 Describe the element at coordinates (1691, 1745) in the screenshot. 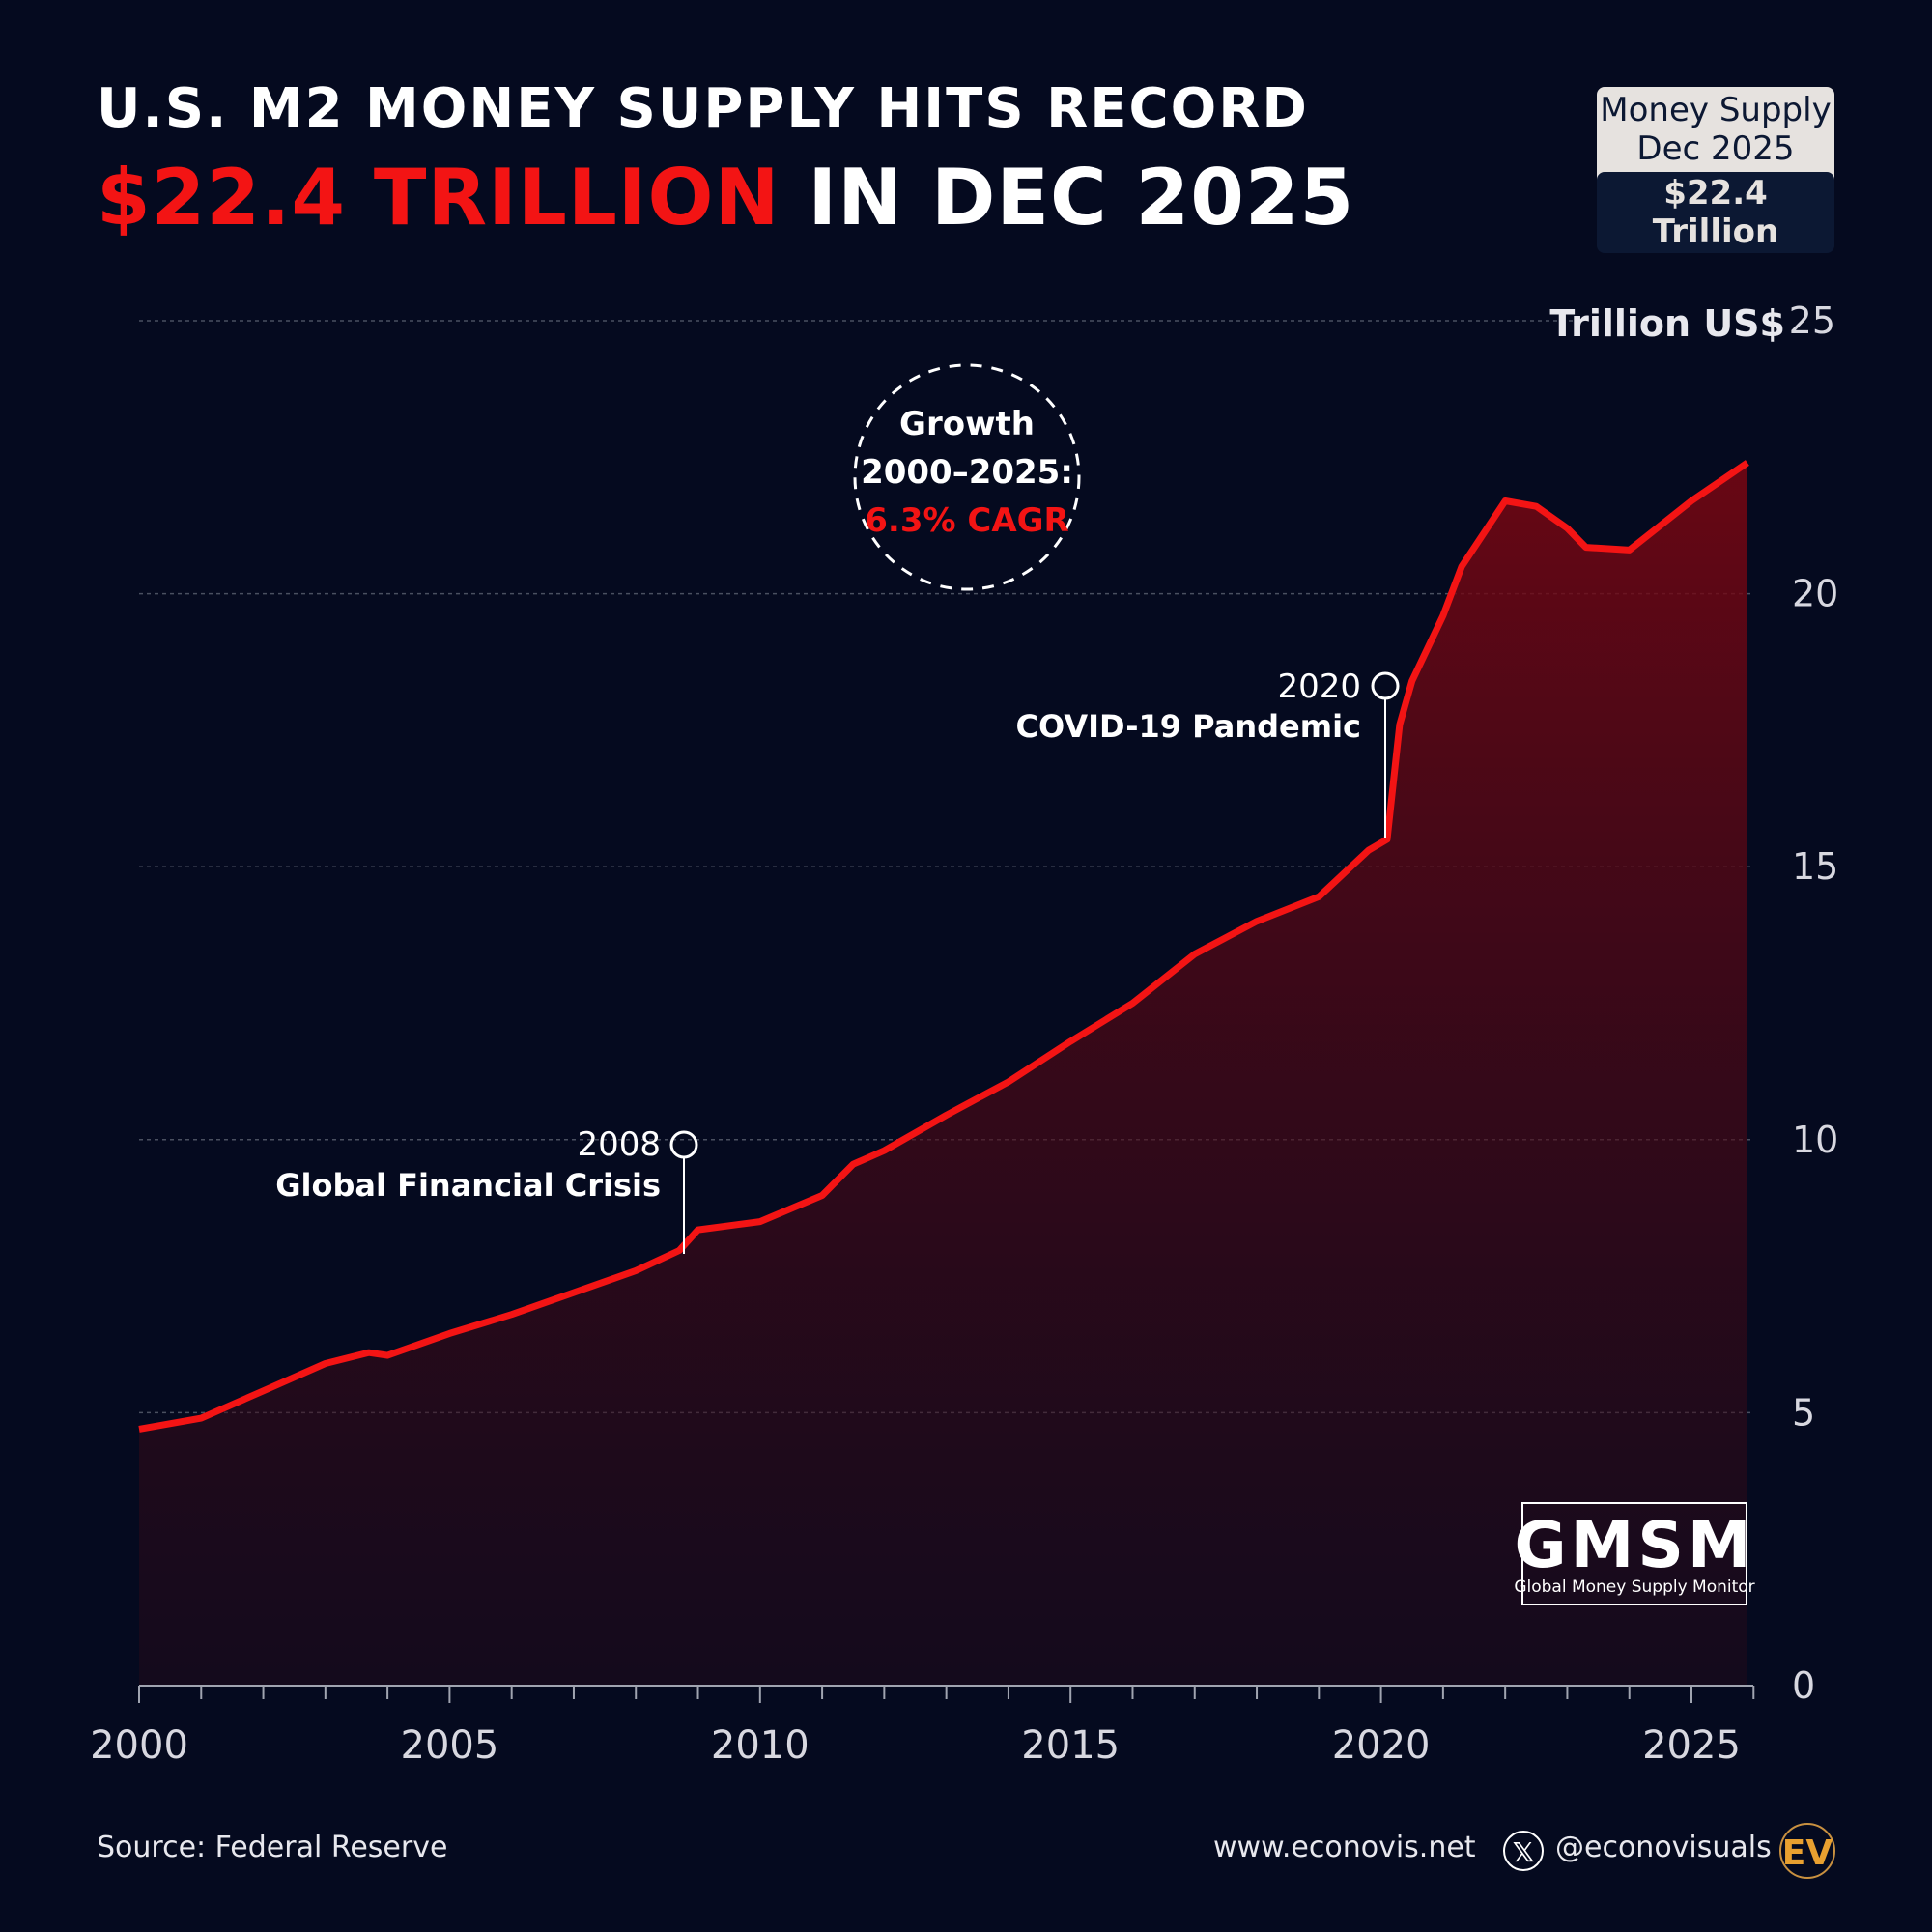

I see `x-tick-label: 2025` at that location.